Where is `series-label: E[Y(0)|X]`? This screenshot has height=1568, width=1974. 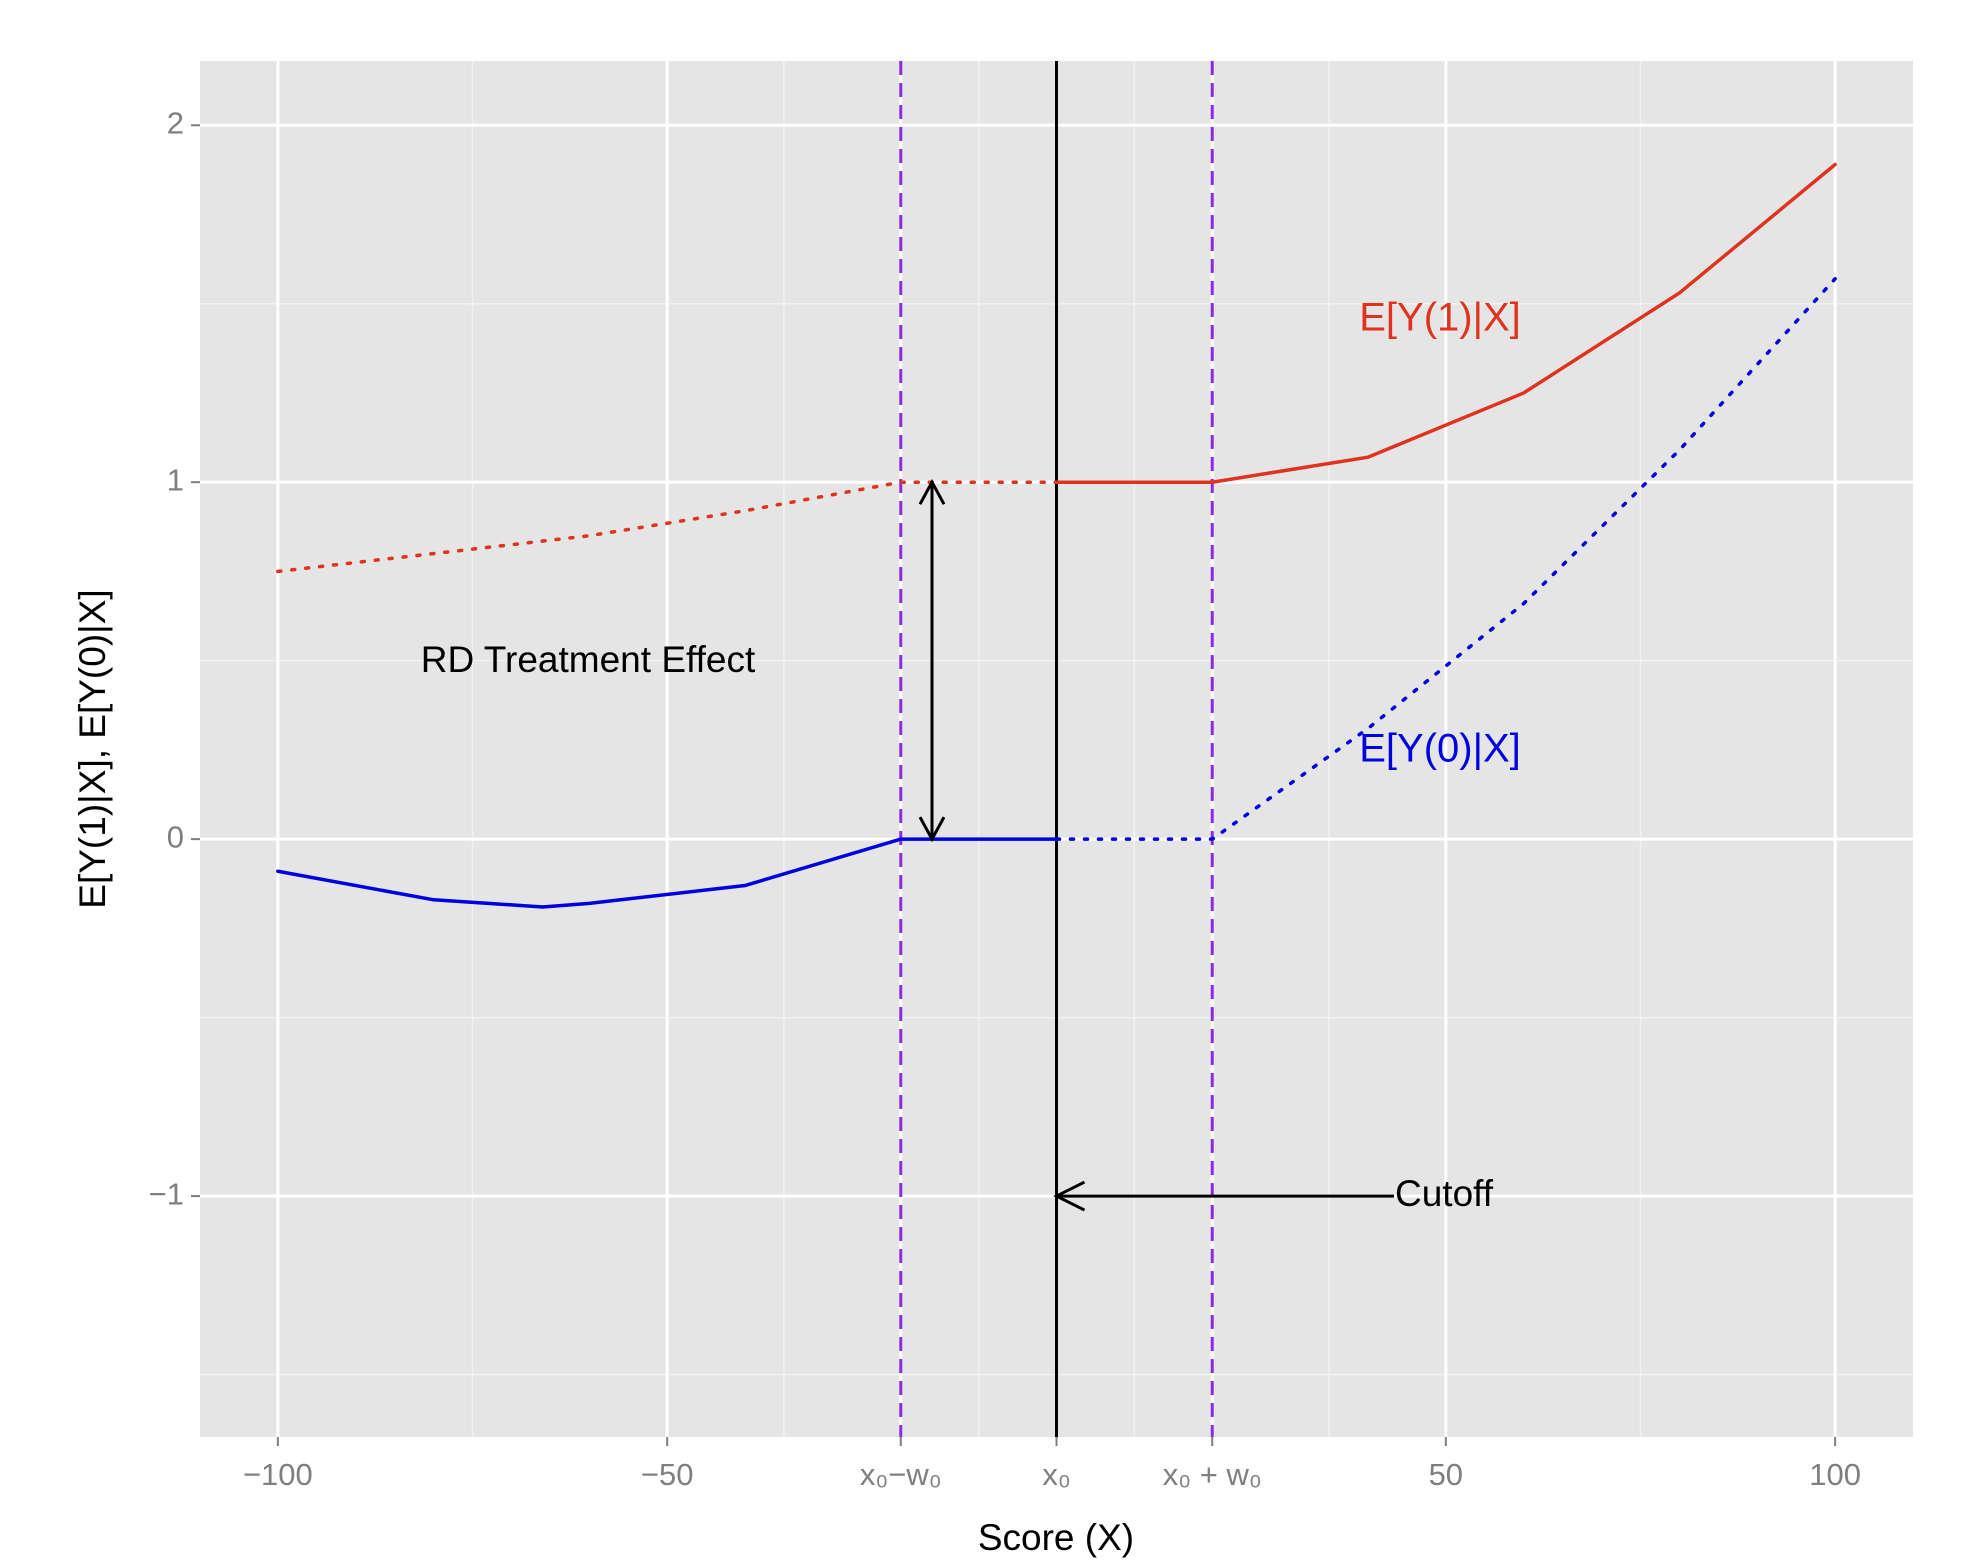
series-label: E[Y(0)|X] is located at coordinates (1440, 749).